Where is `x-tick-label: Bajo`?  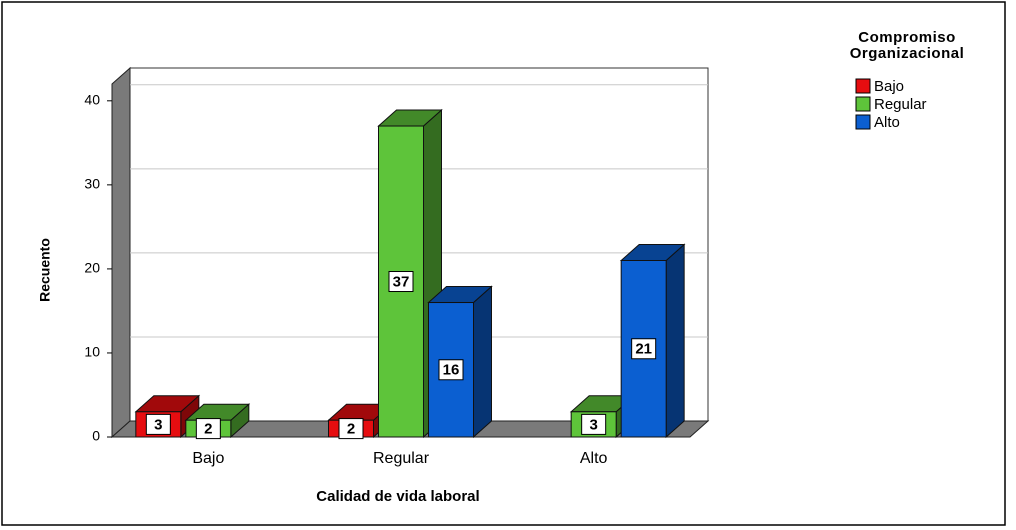 x-tick-label: Bajo is located at coordinates (208, 458).